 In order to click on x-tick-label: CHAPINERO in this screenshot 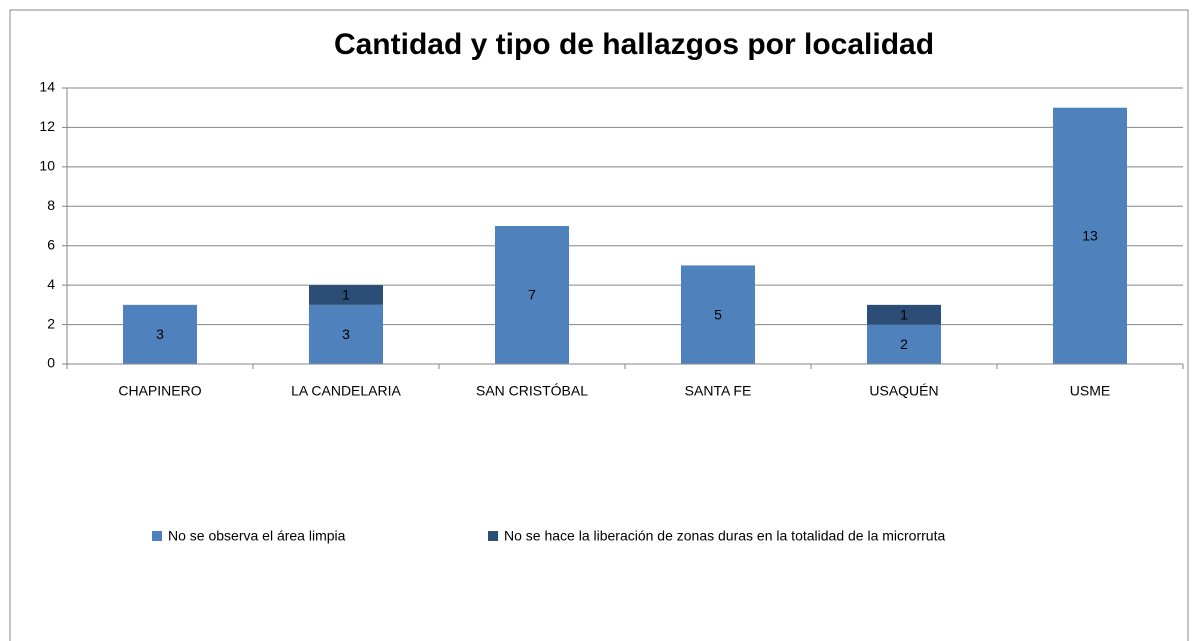, I will do `click(159, 391)`.